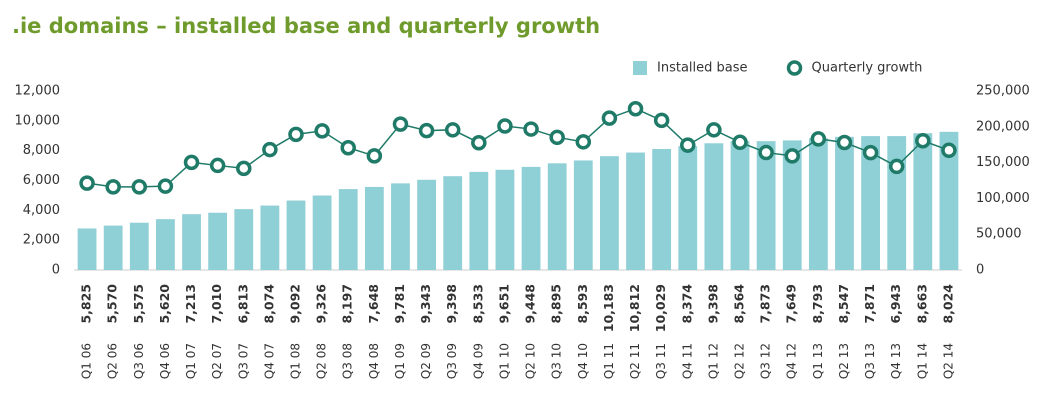 The width and height of the screenshot is (1049, 407). I want to click on x-tick-label: Q3 06, so click(139, 361).